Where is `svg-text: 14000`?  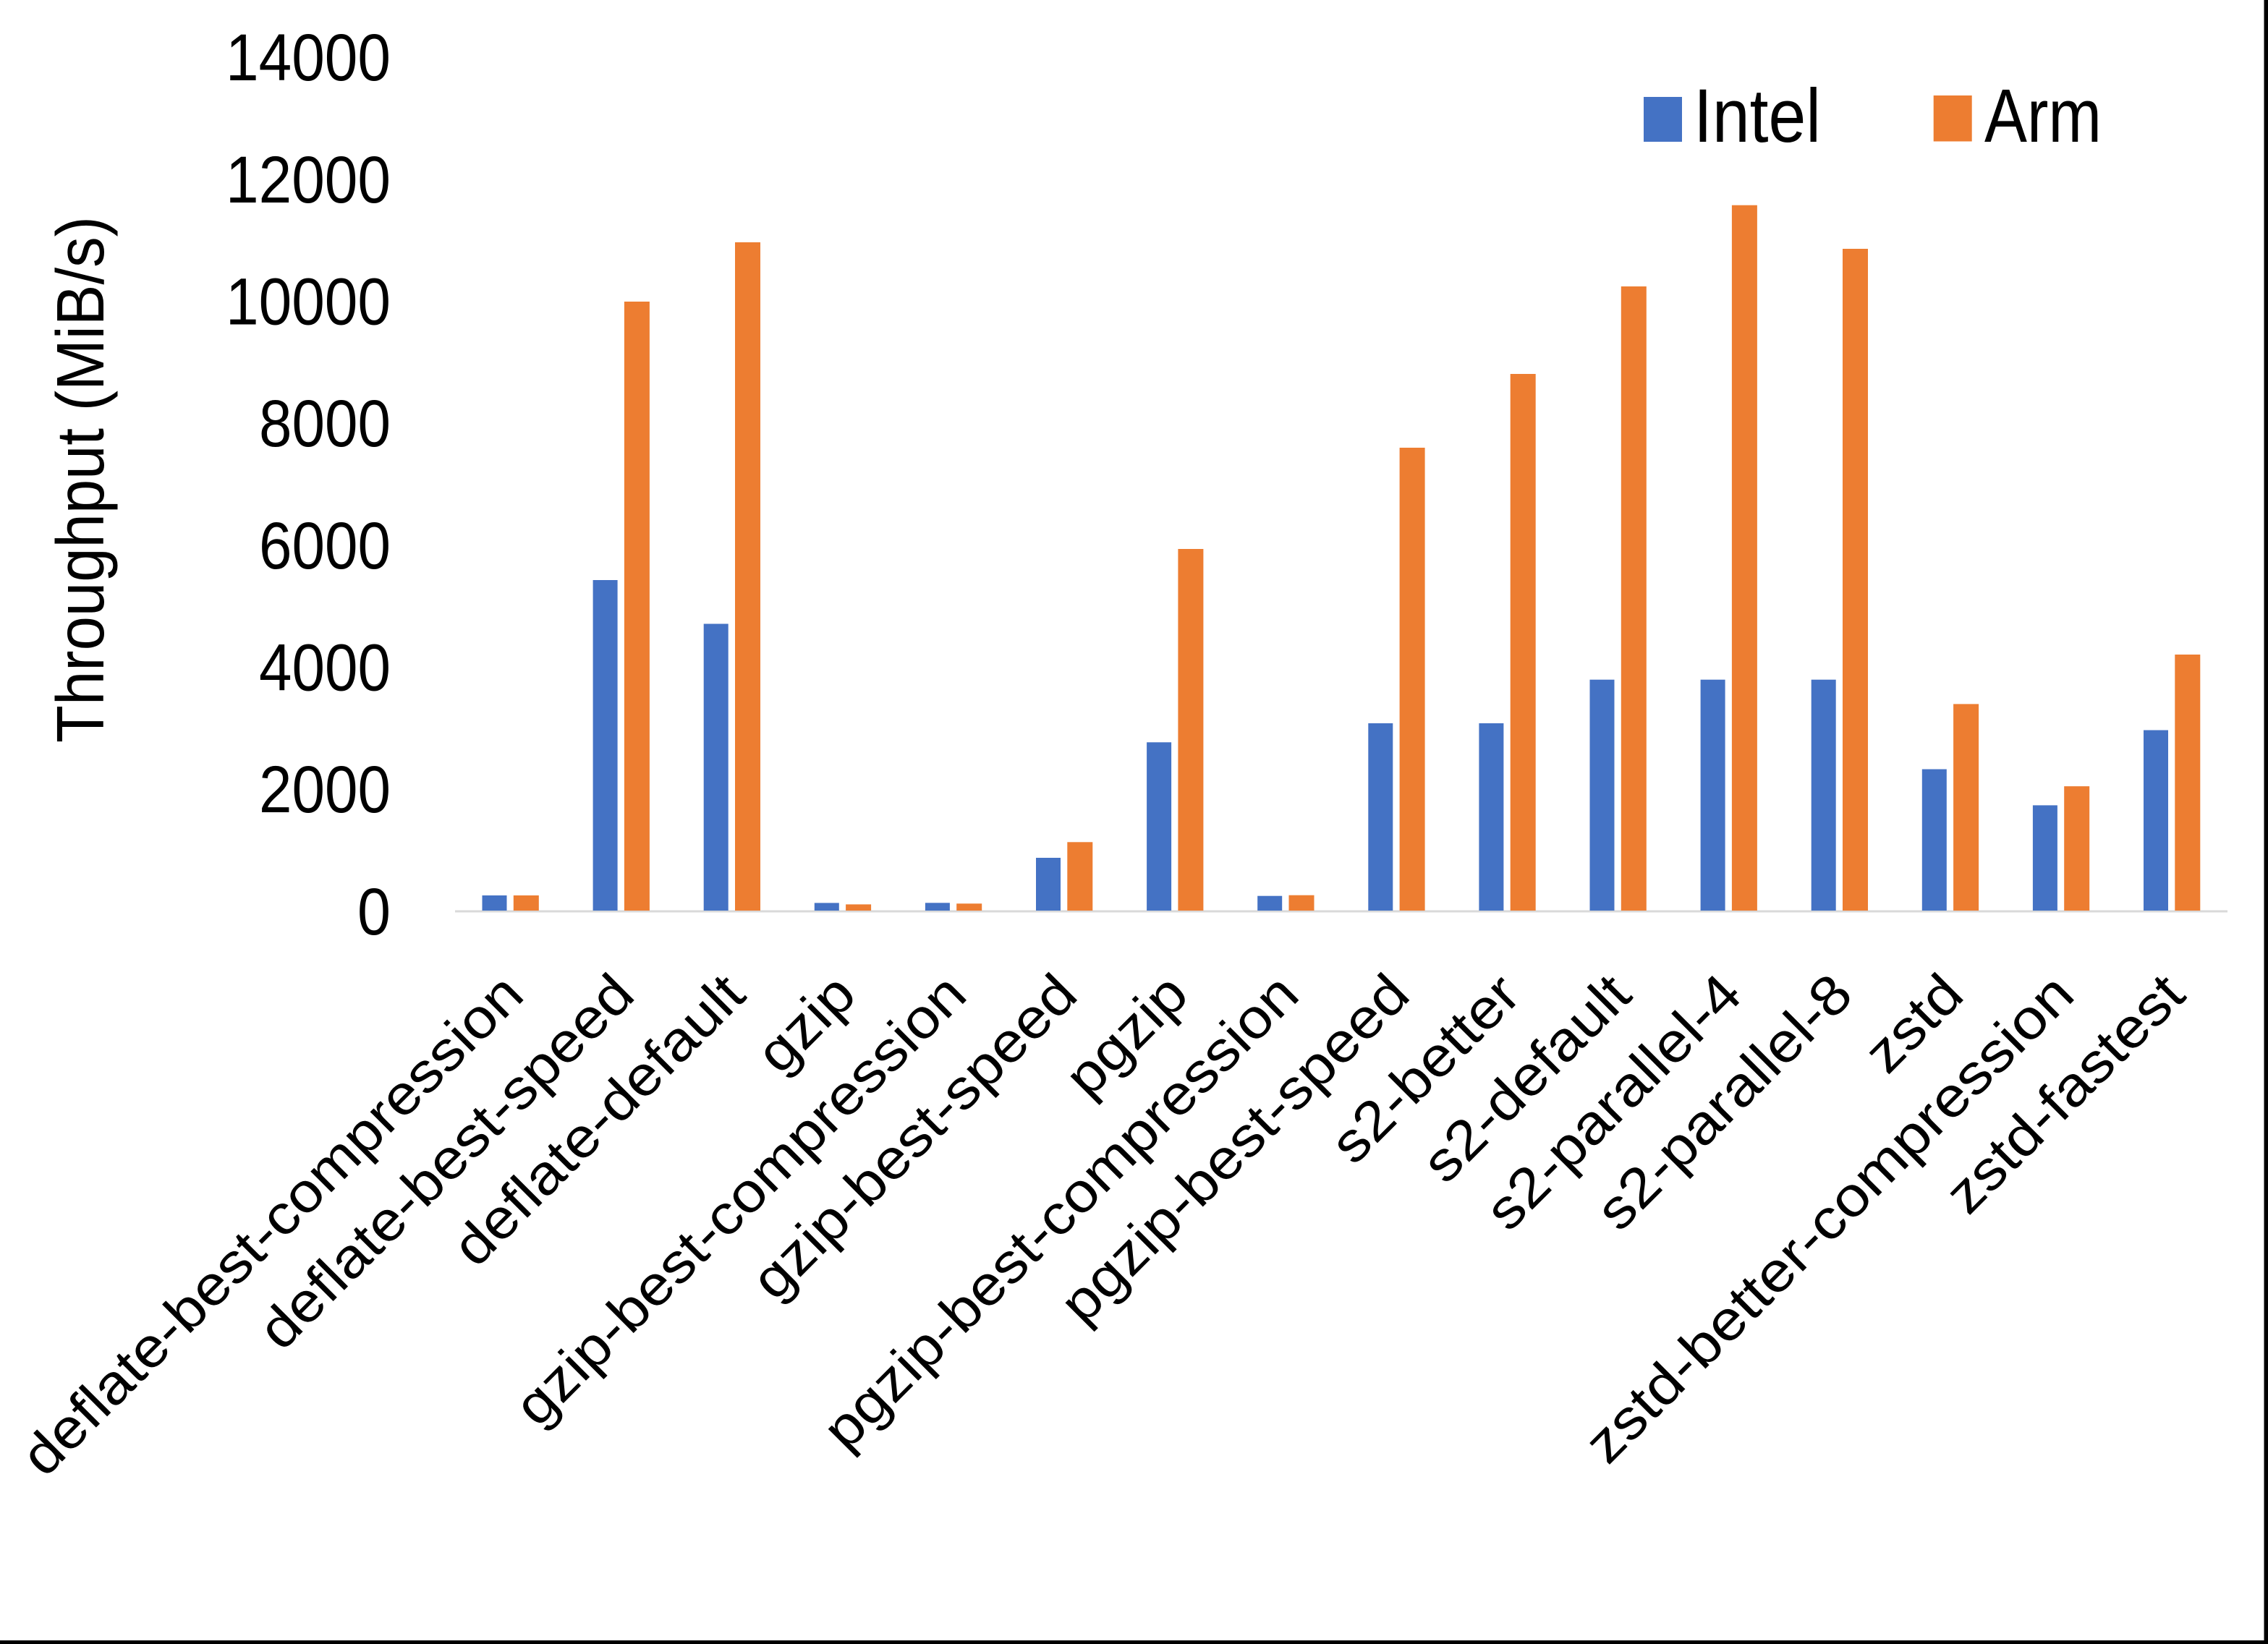
svg-text: 14000 is located at coordinates (308, 58).